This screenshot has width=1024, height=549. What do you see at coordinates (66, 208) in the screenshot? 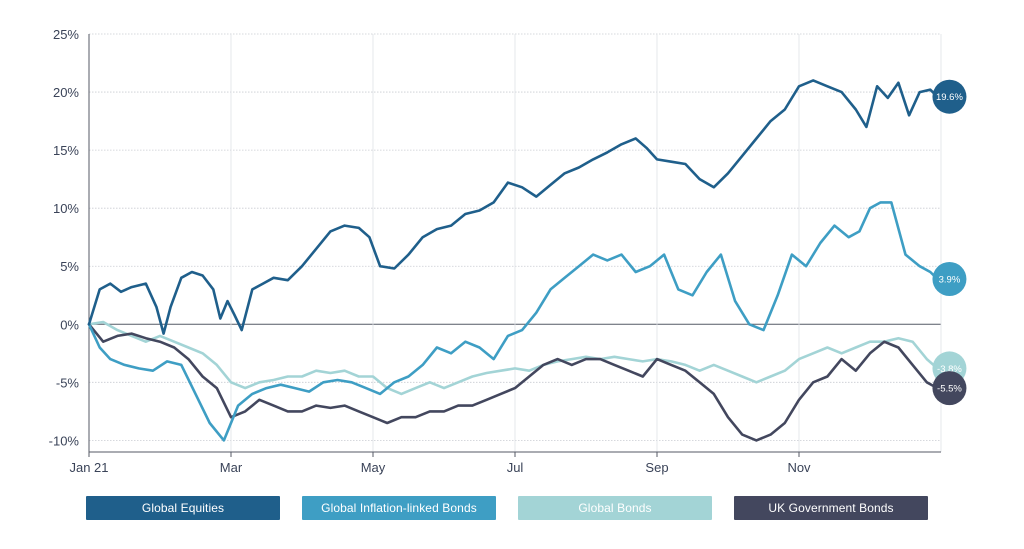
I see `y-tick-label: 10%` at bounding box center [66, 208].